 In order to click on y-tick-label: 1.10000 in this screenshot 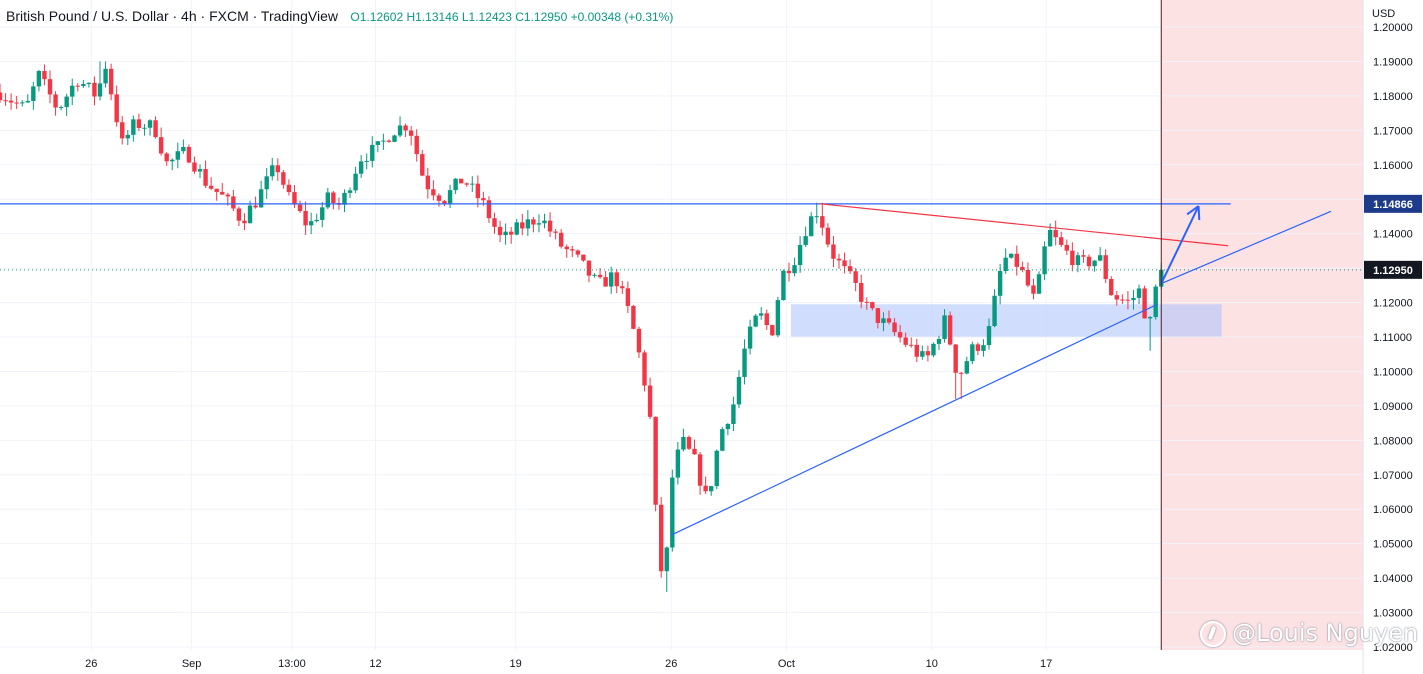, I will do `click(1393, 372)`.